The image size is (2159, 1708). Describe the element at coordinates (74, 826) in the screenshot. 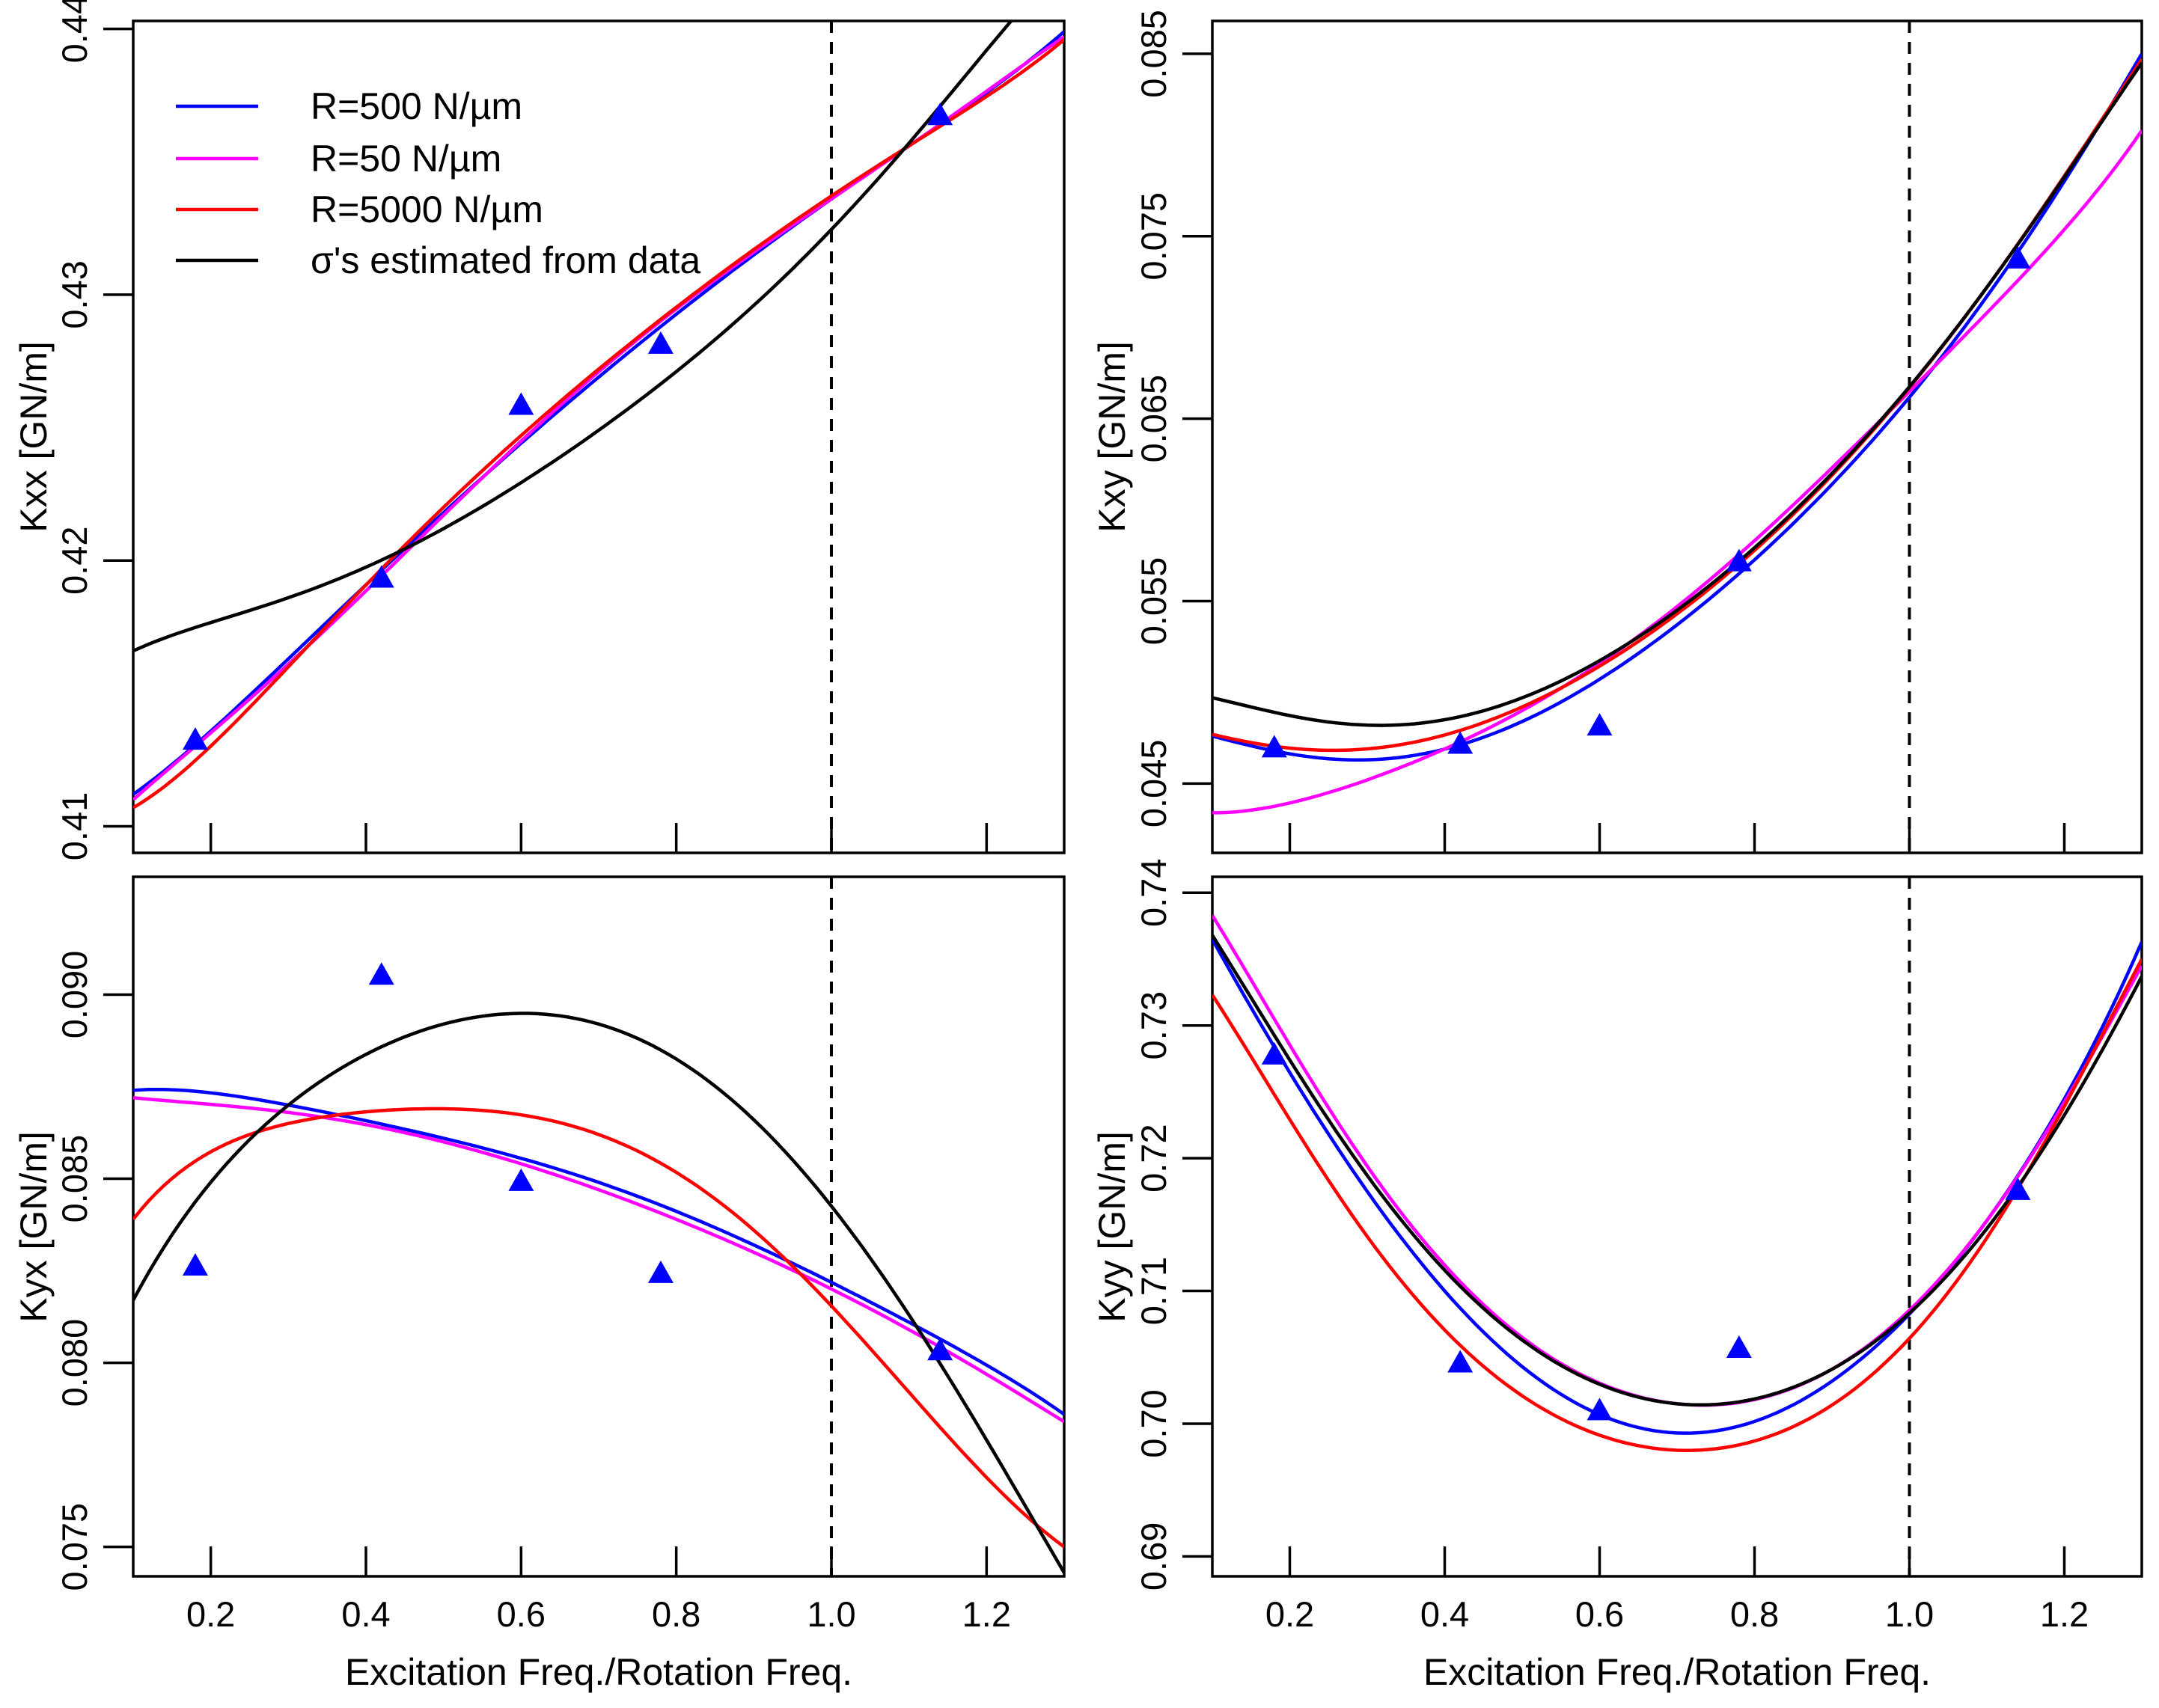

I see `ytick-label-kxx-0: 0.41` at that location.